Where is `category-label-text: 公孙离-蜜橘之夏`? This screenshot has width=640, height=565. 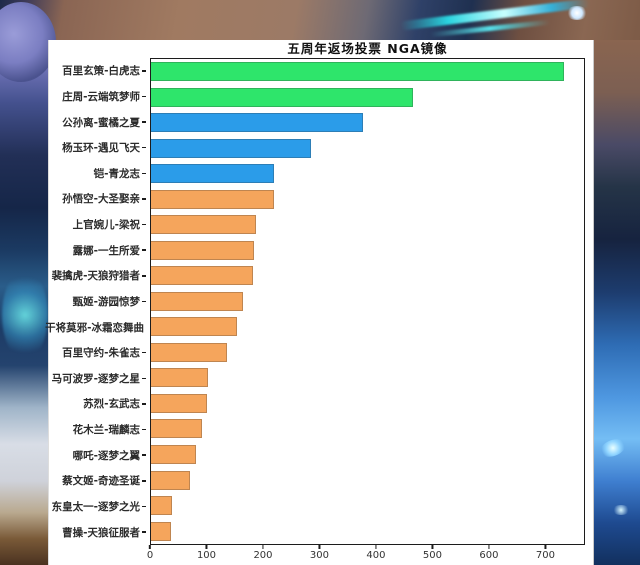 category-label-text: 公孙离-蜜橘之夏 is located at coordinates (101, 122).